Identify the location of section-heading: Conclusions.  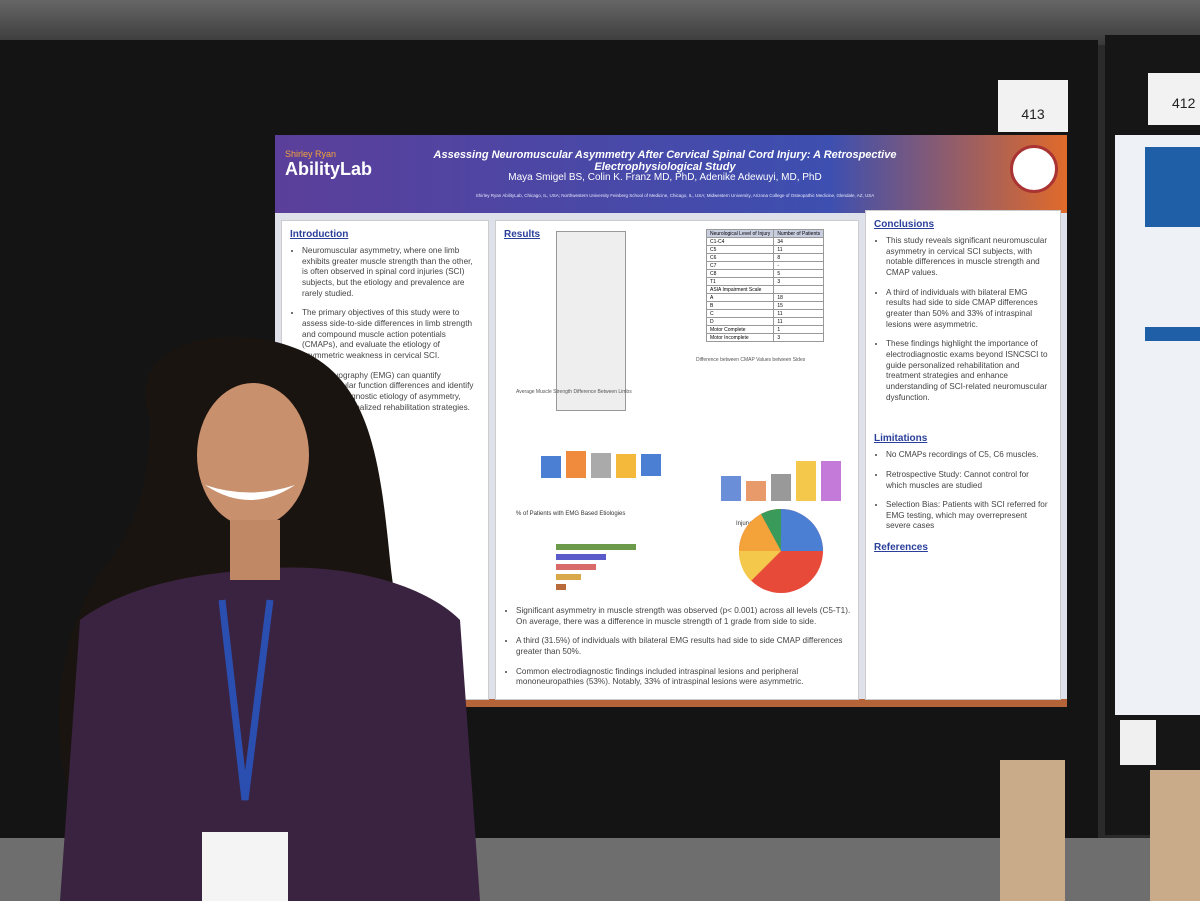
(904, 224).